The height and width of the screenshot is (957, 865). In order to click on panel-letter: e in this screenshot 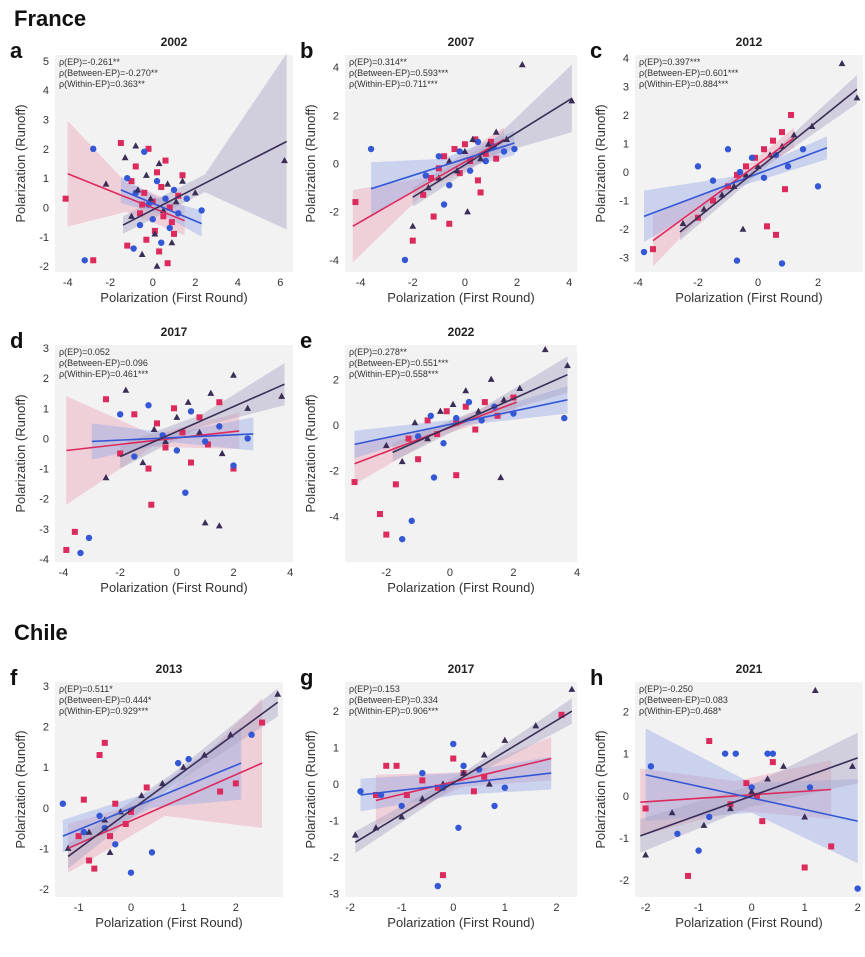, I will do `click(306, 340)`.